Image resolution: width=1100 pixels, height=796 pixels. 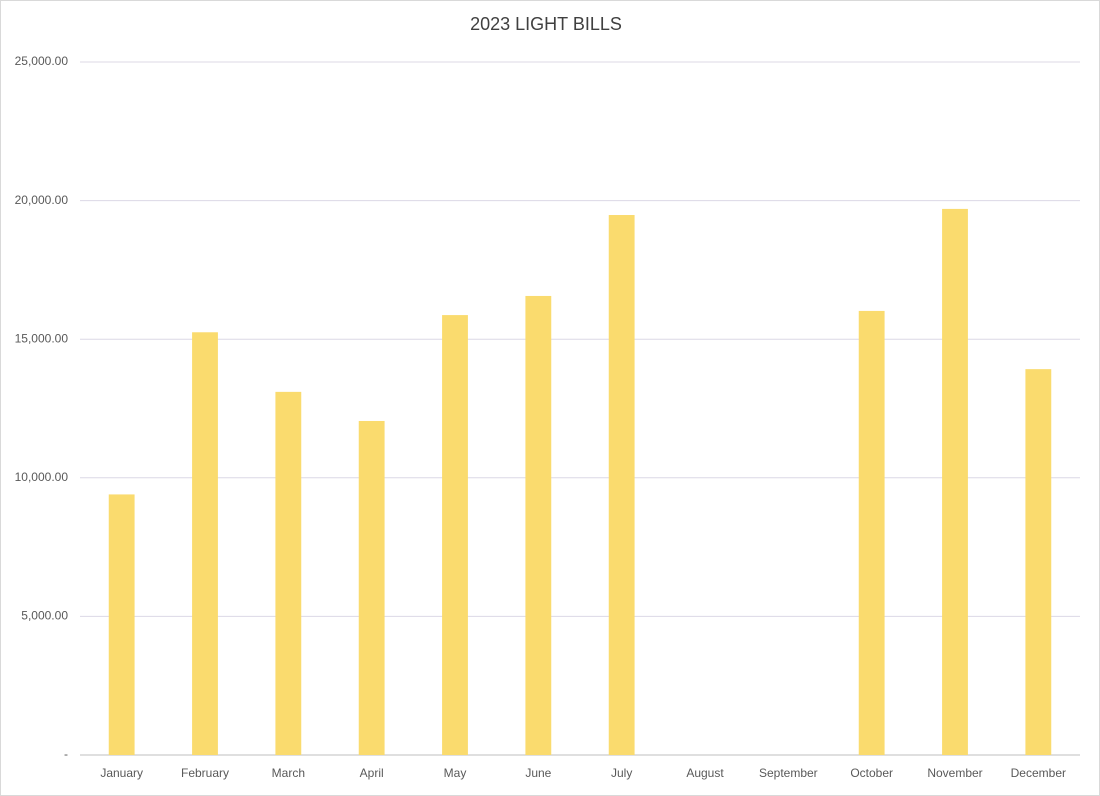 What do you see at coordinates (66, 754) in the screenshot?
I see `y-tick-label: -` at bounding box center [66, 754].